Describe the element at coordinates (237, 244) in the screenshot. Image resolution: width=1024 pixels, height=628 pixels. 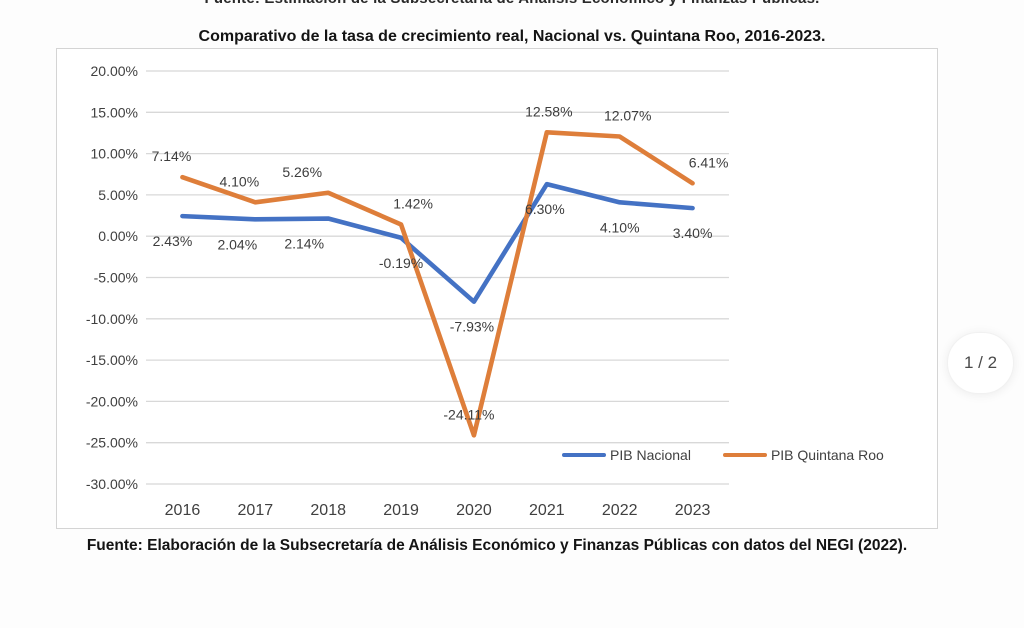
I see `svg-text: 2.04%` at that location.